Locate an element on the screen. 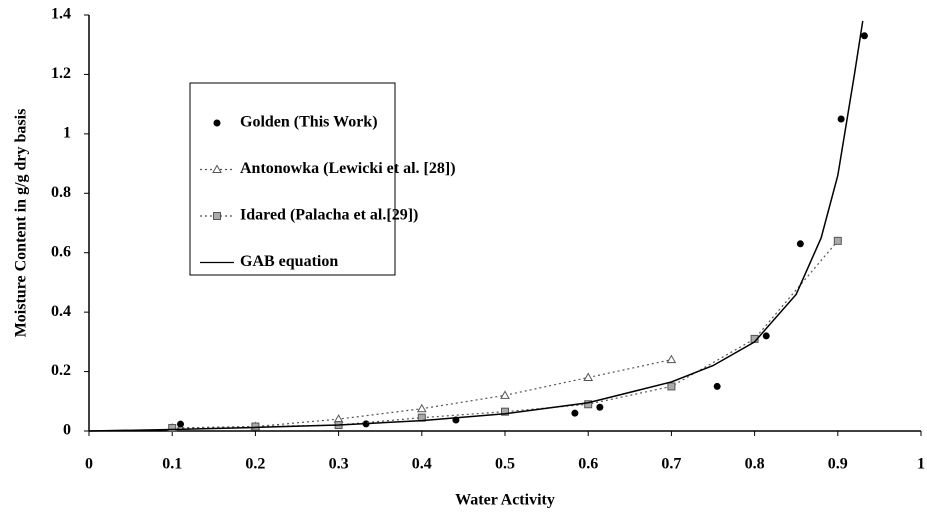 This screenshot has height=514, width=927. legend-label: GAB equation is located at coordinates (289, 261).